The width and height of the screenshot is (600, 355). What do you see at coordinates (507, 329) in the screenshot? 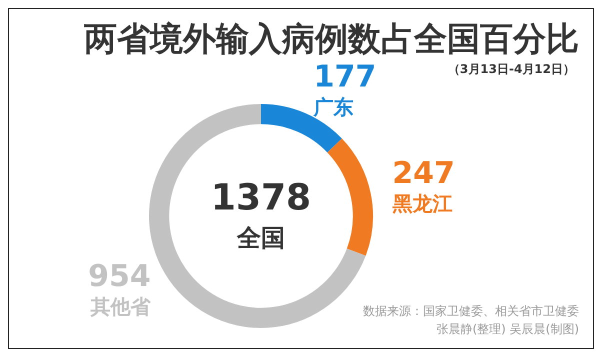
I see `text: 张晨静(整理) 吴辰晨(制图)` at bounding box center [507, 329].